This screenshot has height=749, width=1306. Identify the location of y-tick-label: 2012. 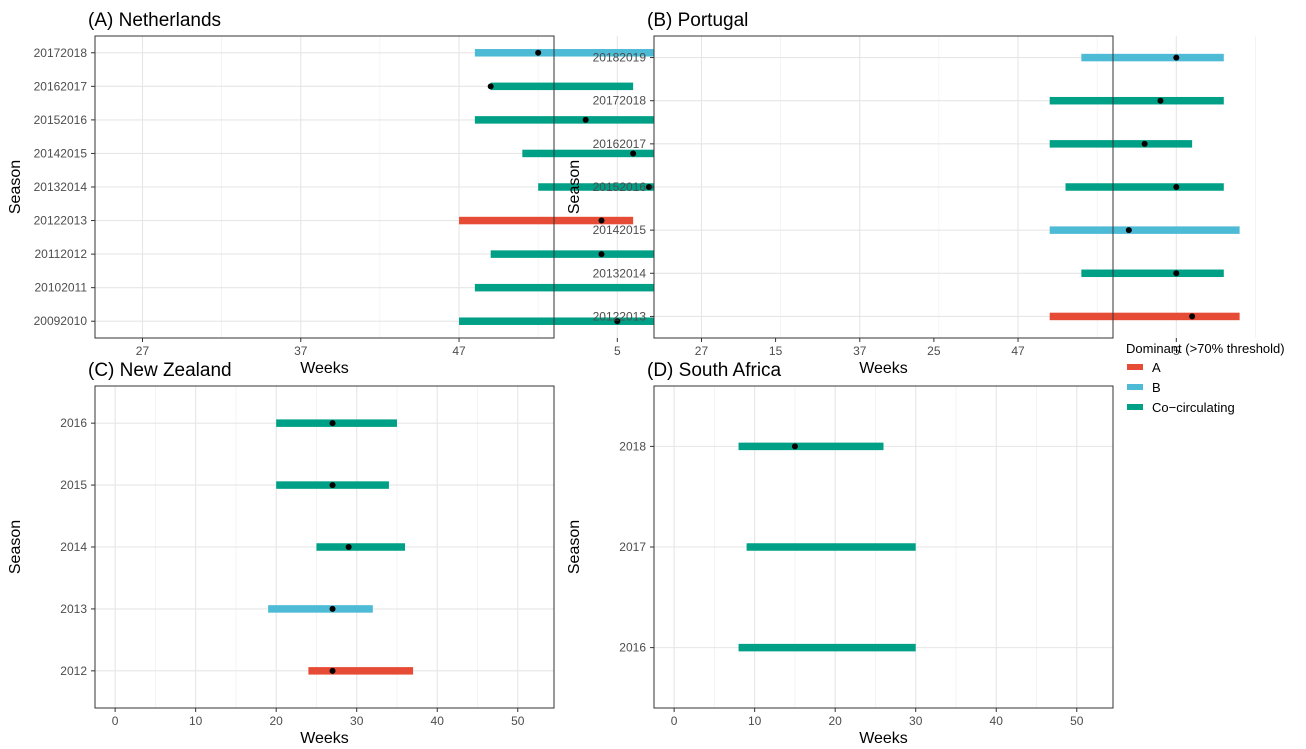
(73, 671).